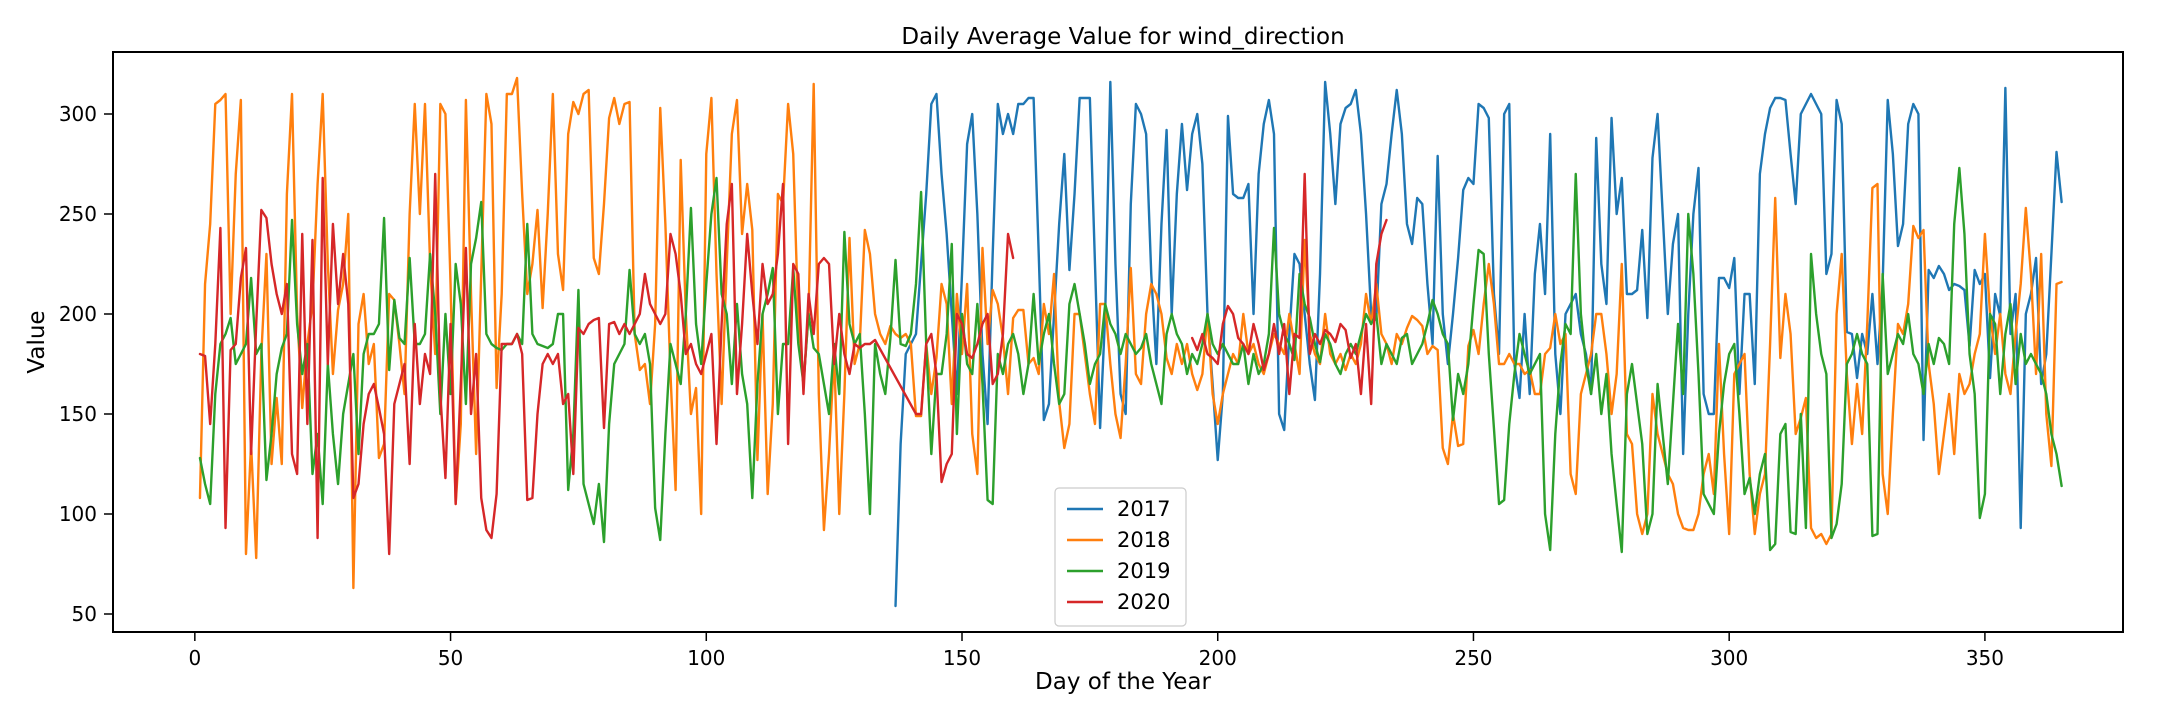 This screenshot has height=720, width=2160. Describe the element at coordinates (1985, 658) in the screenshot. I see `x-tick-label: 350` at that location.